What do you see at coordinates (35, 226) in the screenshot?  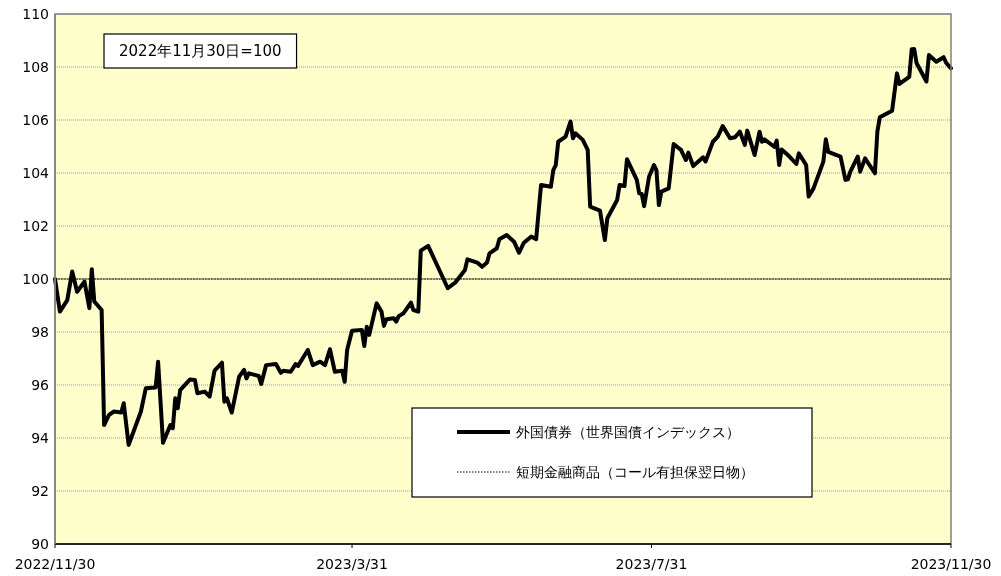 I see `y-tick-label: 102` at bounding box center [35, 226].